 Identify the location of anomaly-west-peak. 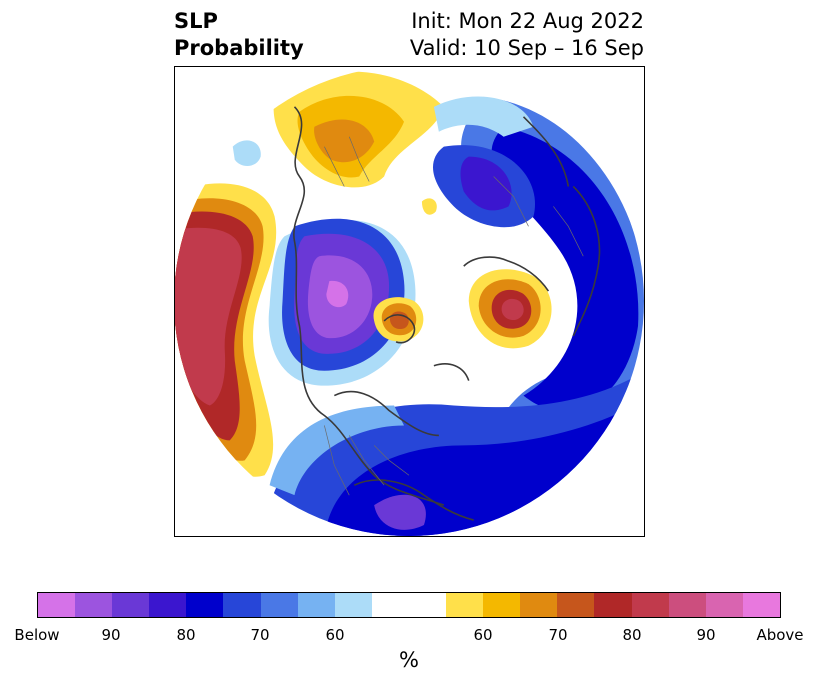
(337, 294).